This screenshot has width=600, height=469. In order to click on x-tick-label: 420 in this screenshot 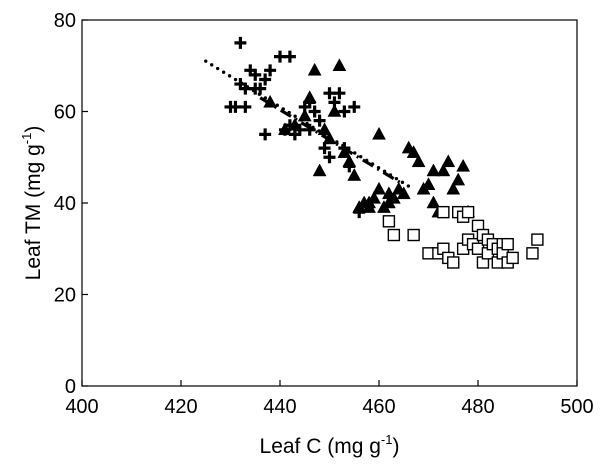, I will do `click(180, 407)`.